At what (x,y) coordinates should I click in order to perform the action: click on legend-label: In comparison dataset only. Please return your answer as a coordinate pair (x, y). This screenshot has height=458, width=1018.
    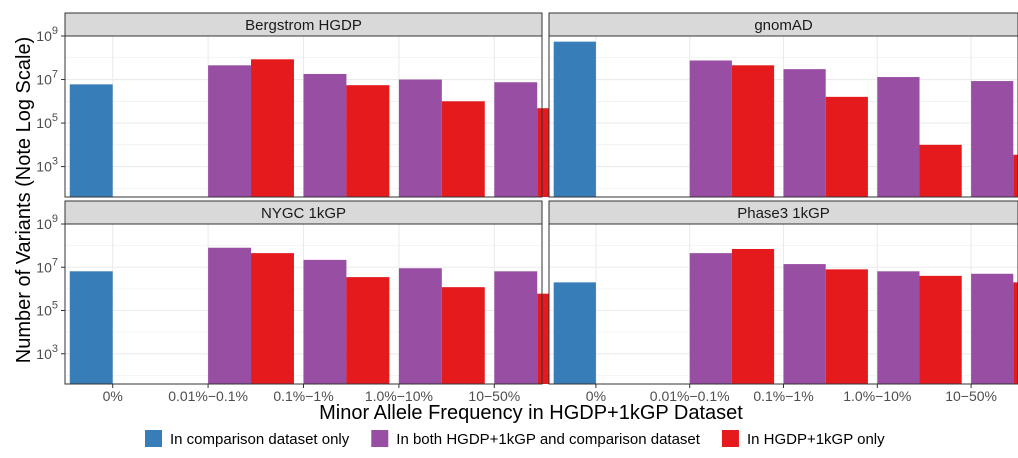
    Looking at the image, I should click on (260, 439).